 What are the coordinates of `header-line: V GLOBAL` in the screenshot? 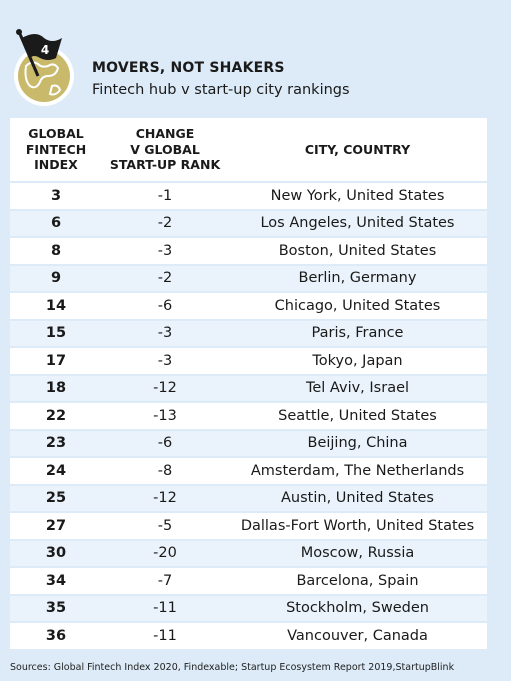 It's located at (165, 149).